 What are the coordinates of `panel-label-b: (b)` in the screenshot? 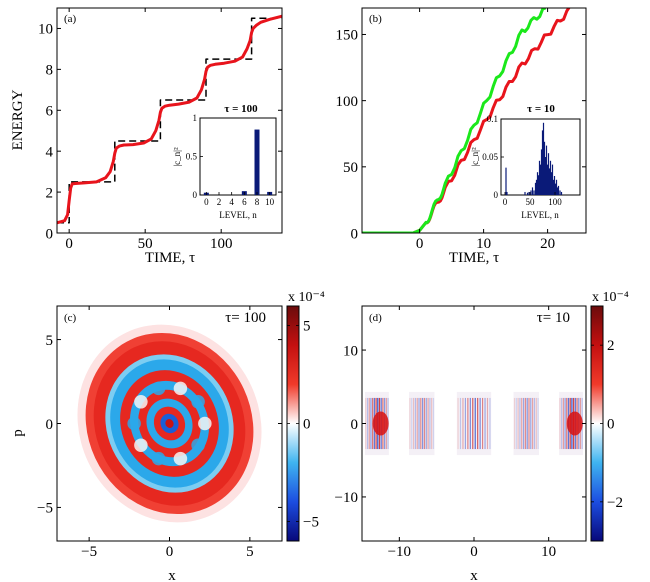 It's located at (375, 19).